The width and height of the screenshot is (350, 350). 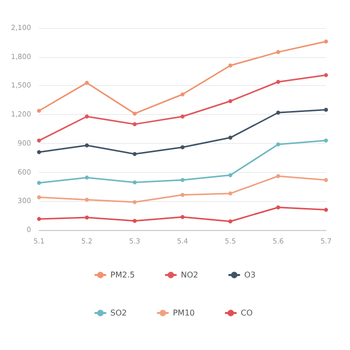 What do you see at coordinates (183, 313) in the screenshot?
I see `legend-label: PM10` at bounding box center [183, 313].